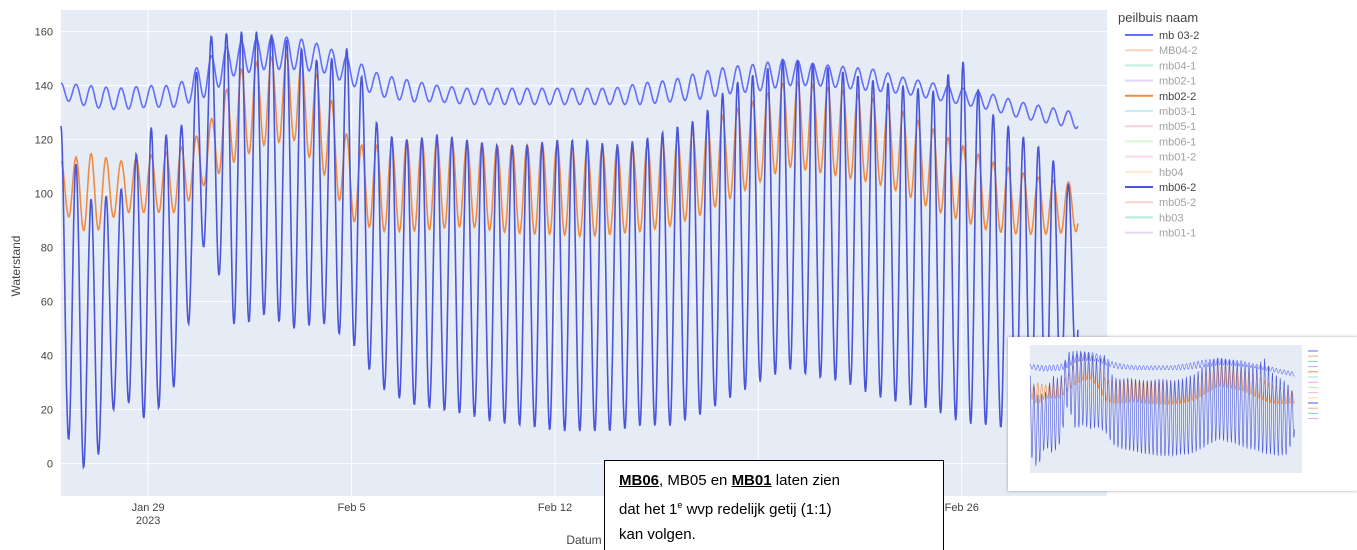 This screenshot has height=550, width=1357. I want to click on legend-label: mb05-1, so click(1177, 127).